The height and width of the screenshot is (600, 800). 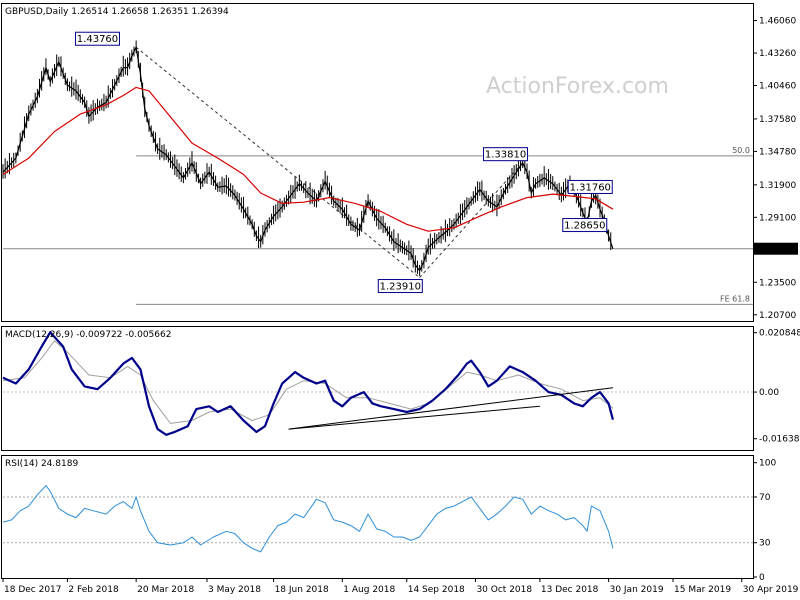 What do you see at coordinates (735, 298) in the screenshot?
I see `price-level-label: FE 61.8` at bounding box center [735, 298].